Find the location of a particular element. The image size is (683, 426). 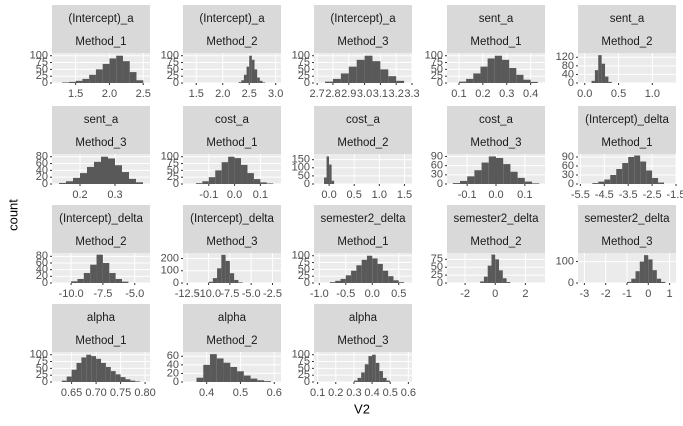

x-tick-label: 3.1 is located at coordinates (380, 94).